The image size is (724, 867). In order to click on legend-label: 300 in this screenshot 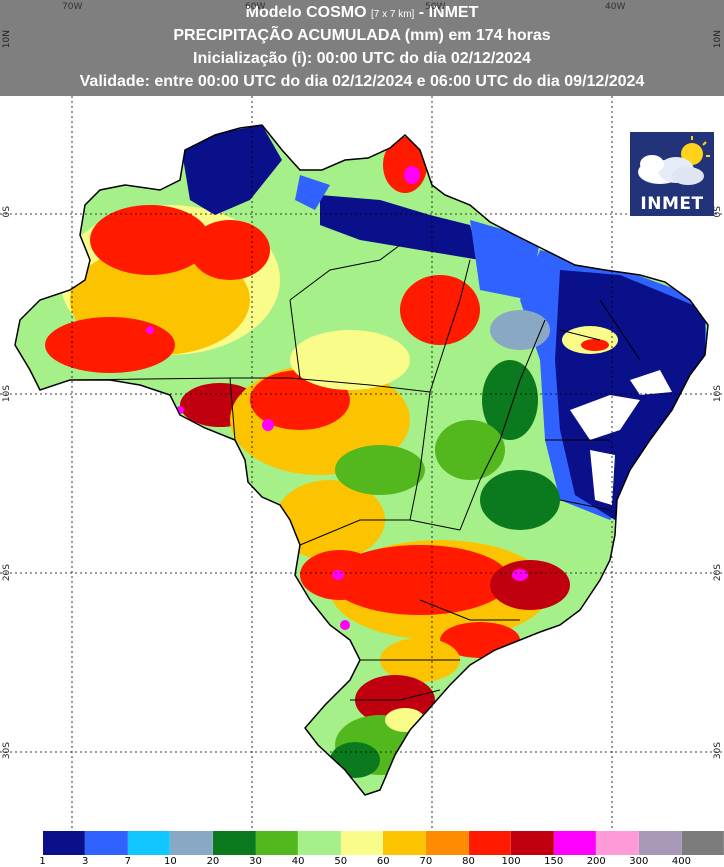, I will do `click(639, 861)`.